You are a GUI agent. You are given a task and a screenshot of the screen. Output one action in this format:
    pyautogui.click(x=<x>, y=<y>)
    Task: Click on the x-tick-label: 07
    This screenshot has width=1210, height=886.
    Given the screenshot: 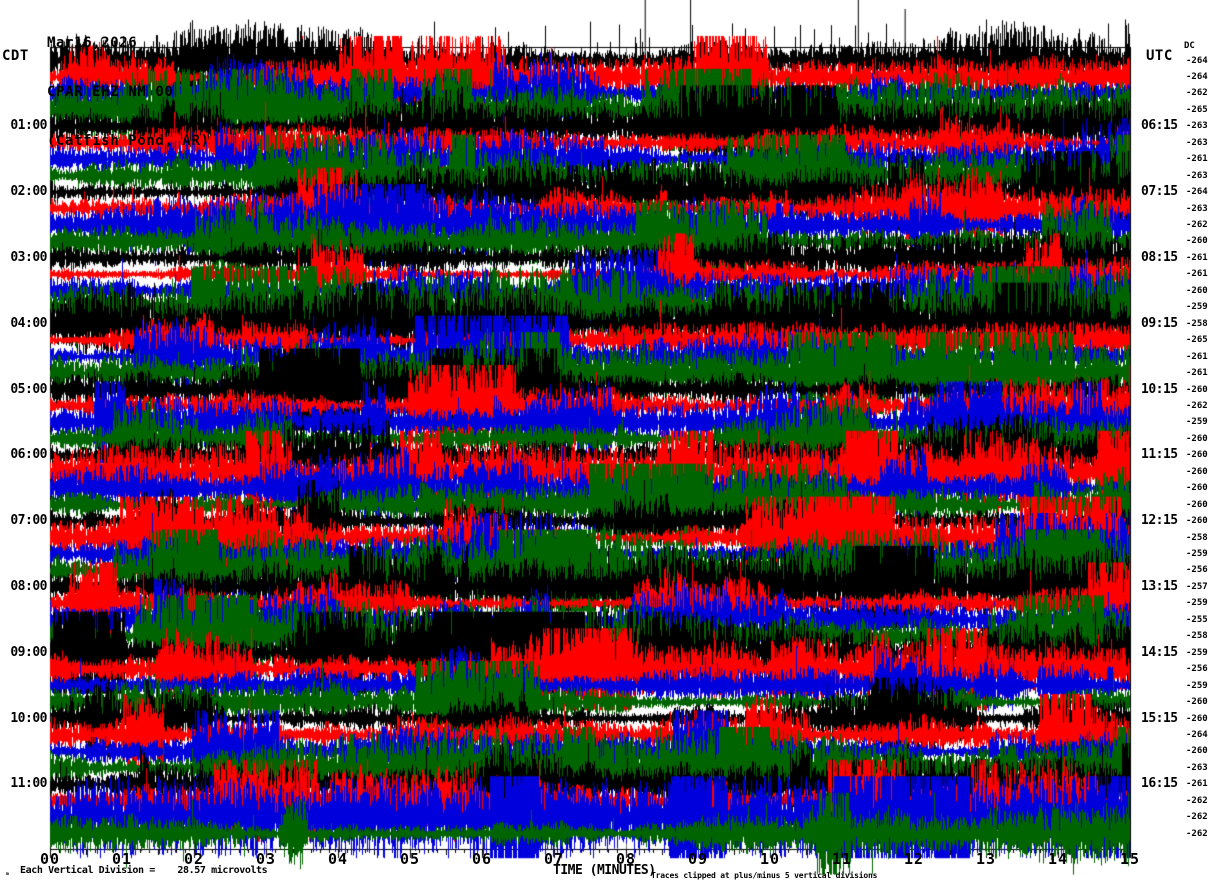 What is the action you would take?
    pyautogui.click(x=554, y=859)
    